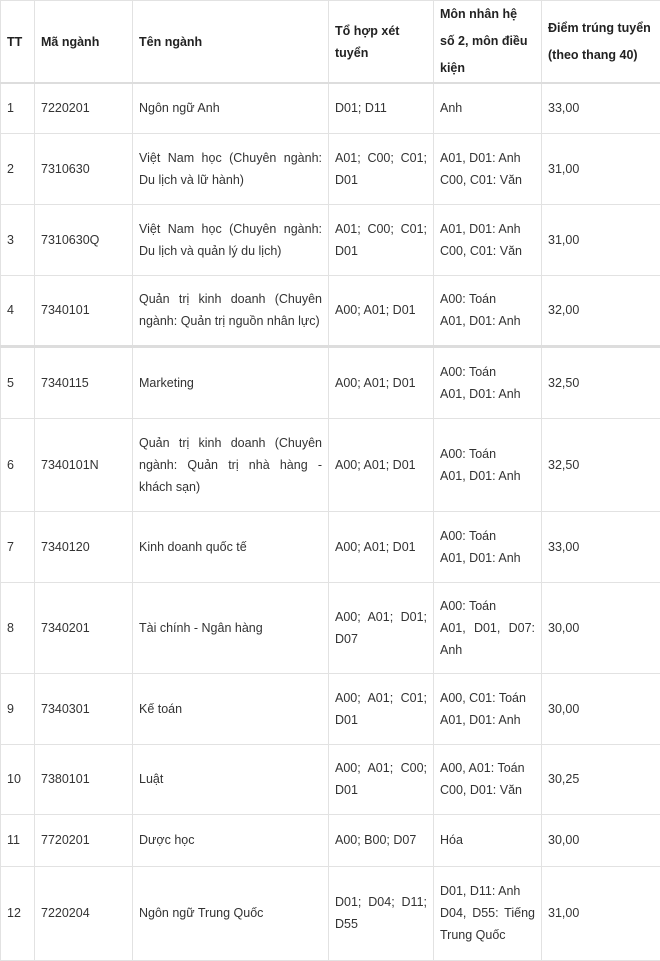 The image size is (660, 961). I want to click on cell-major-name: Kế toán, so click(231, 708).